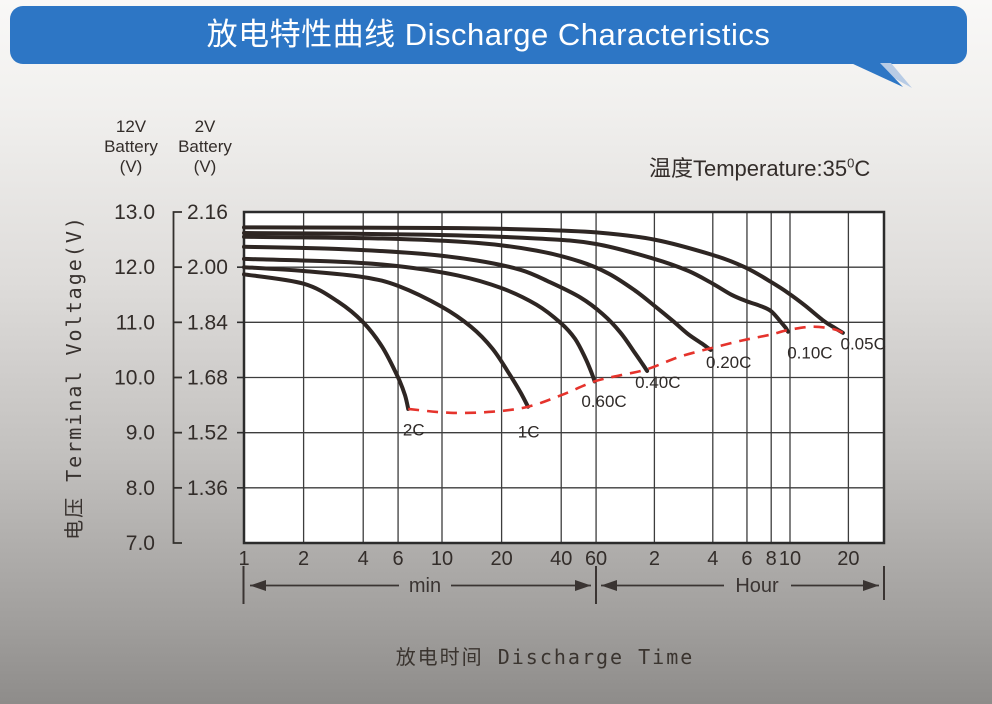 The width and height of the screenshot is (992, 704). I want to click on curve-label-0.05C: 0.05C, so click(862, 343).